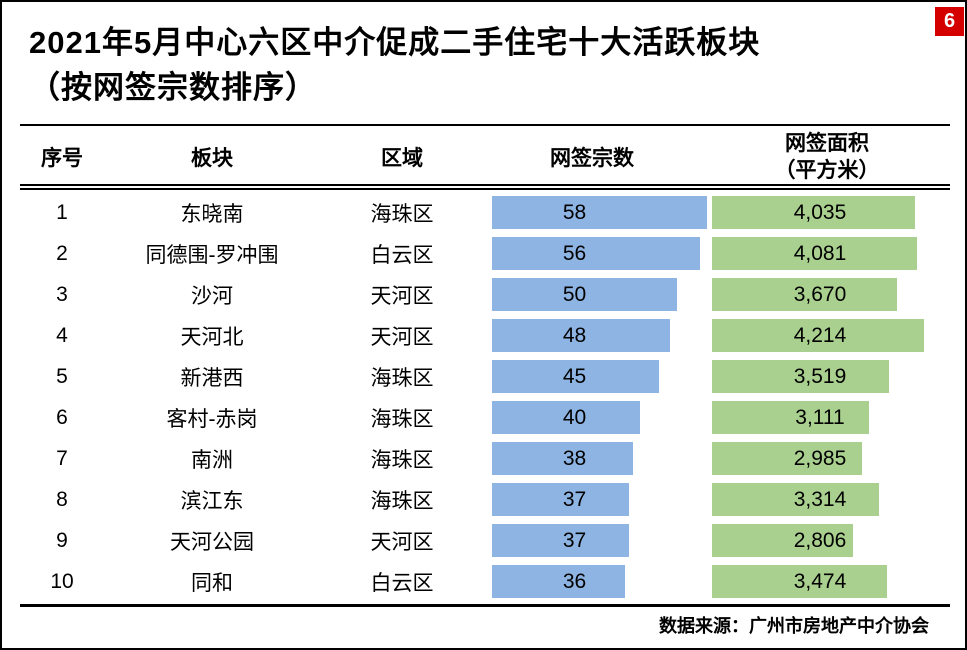 This screenshot has width=967, height=650. I want to click on deals-value: 58, so click(574, 212).